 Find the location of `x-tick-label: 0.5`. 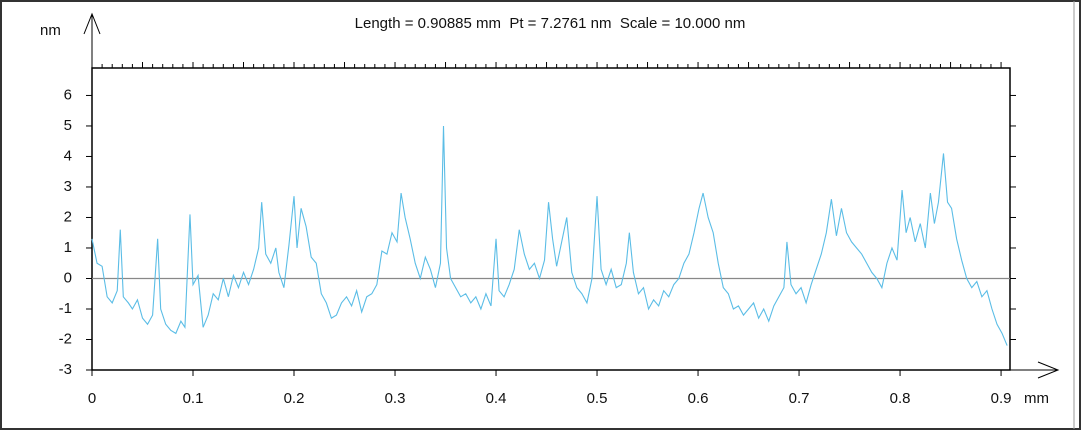

x-tick-label: 0.5 is located at coordinates (597, 398).